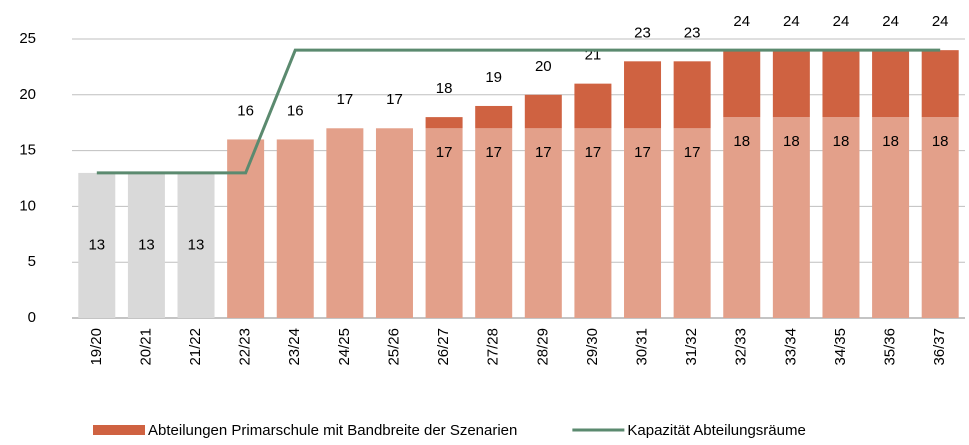  I want to click on x-tick-label: 30/31, so click(641, 347).